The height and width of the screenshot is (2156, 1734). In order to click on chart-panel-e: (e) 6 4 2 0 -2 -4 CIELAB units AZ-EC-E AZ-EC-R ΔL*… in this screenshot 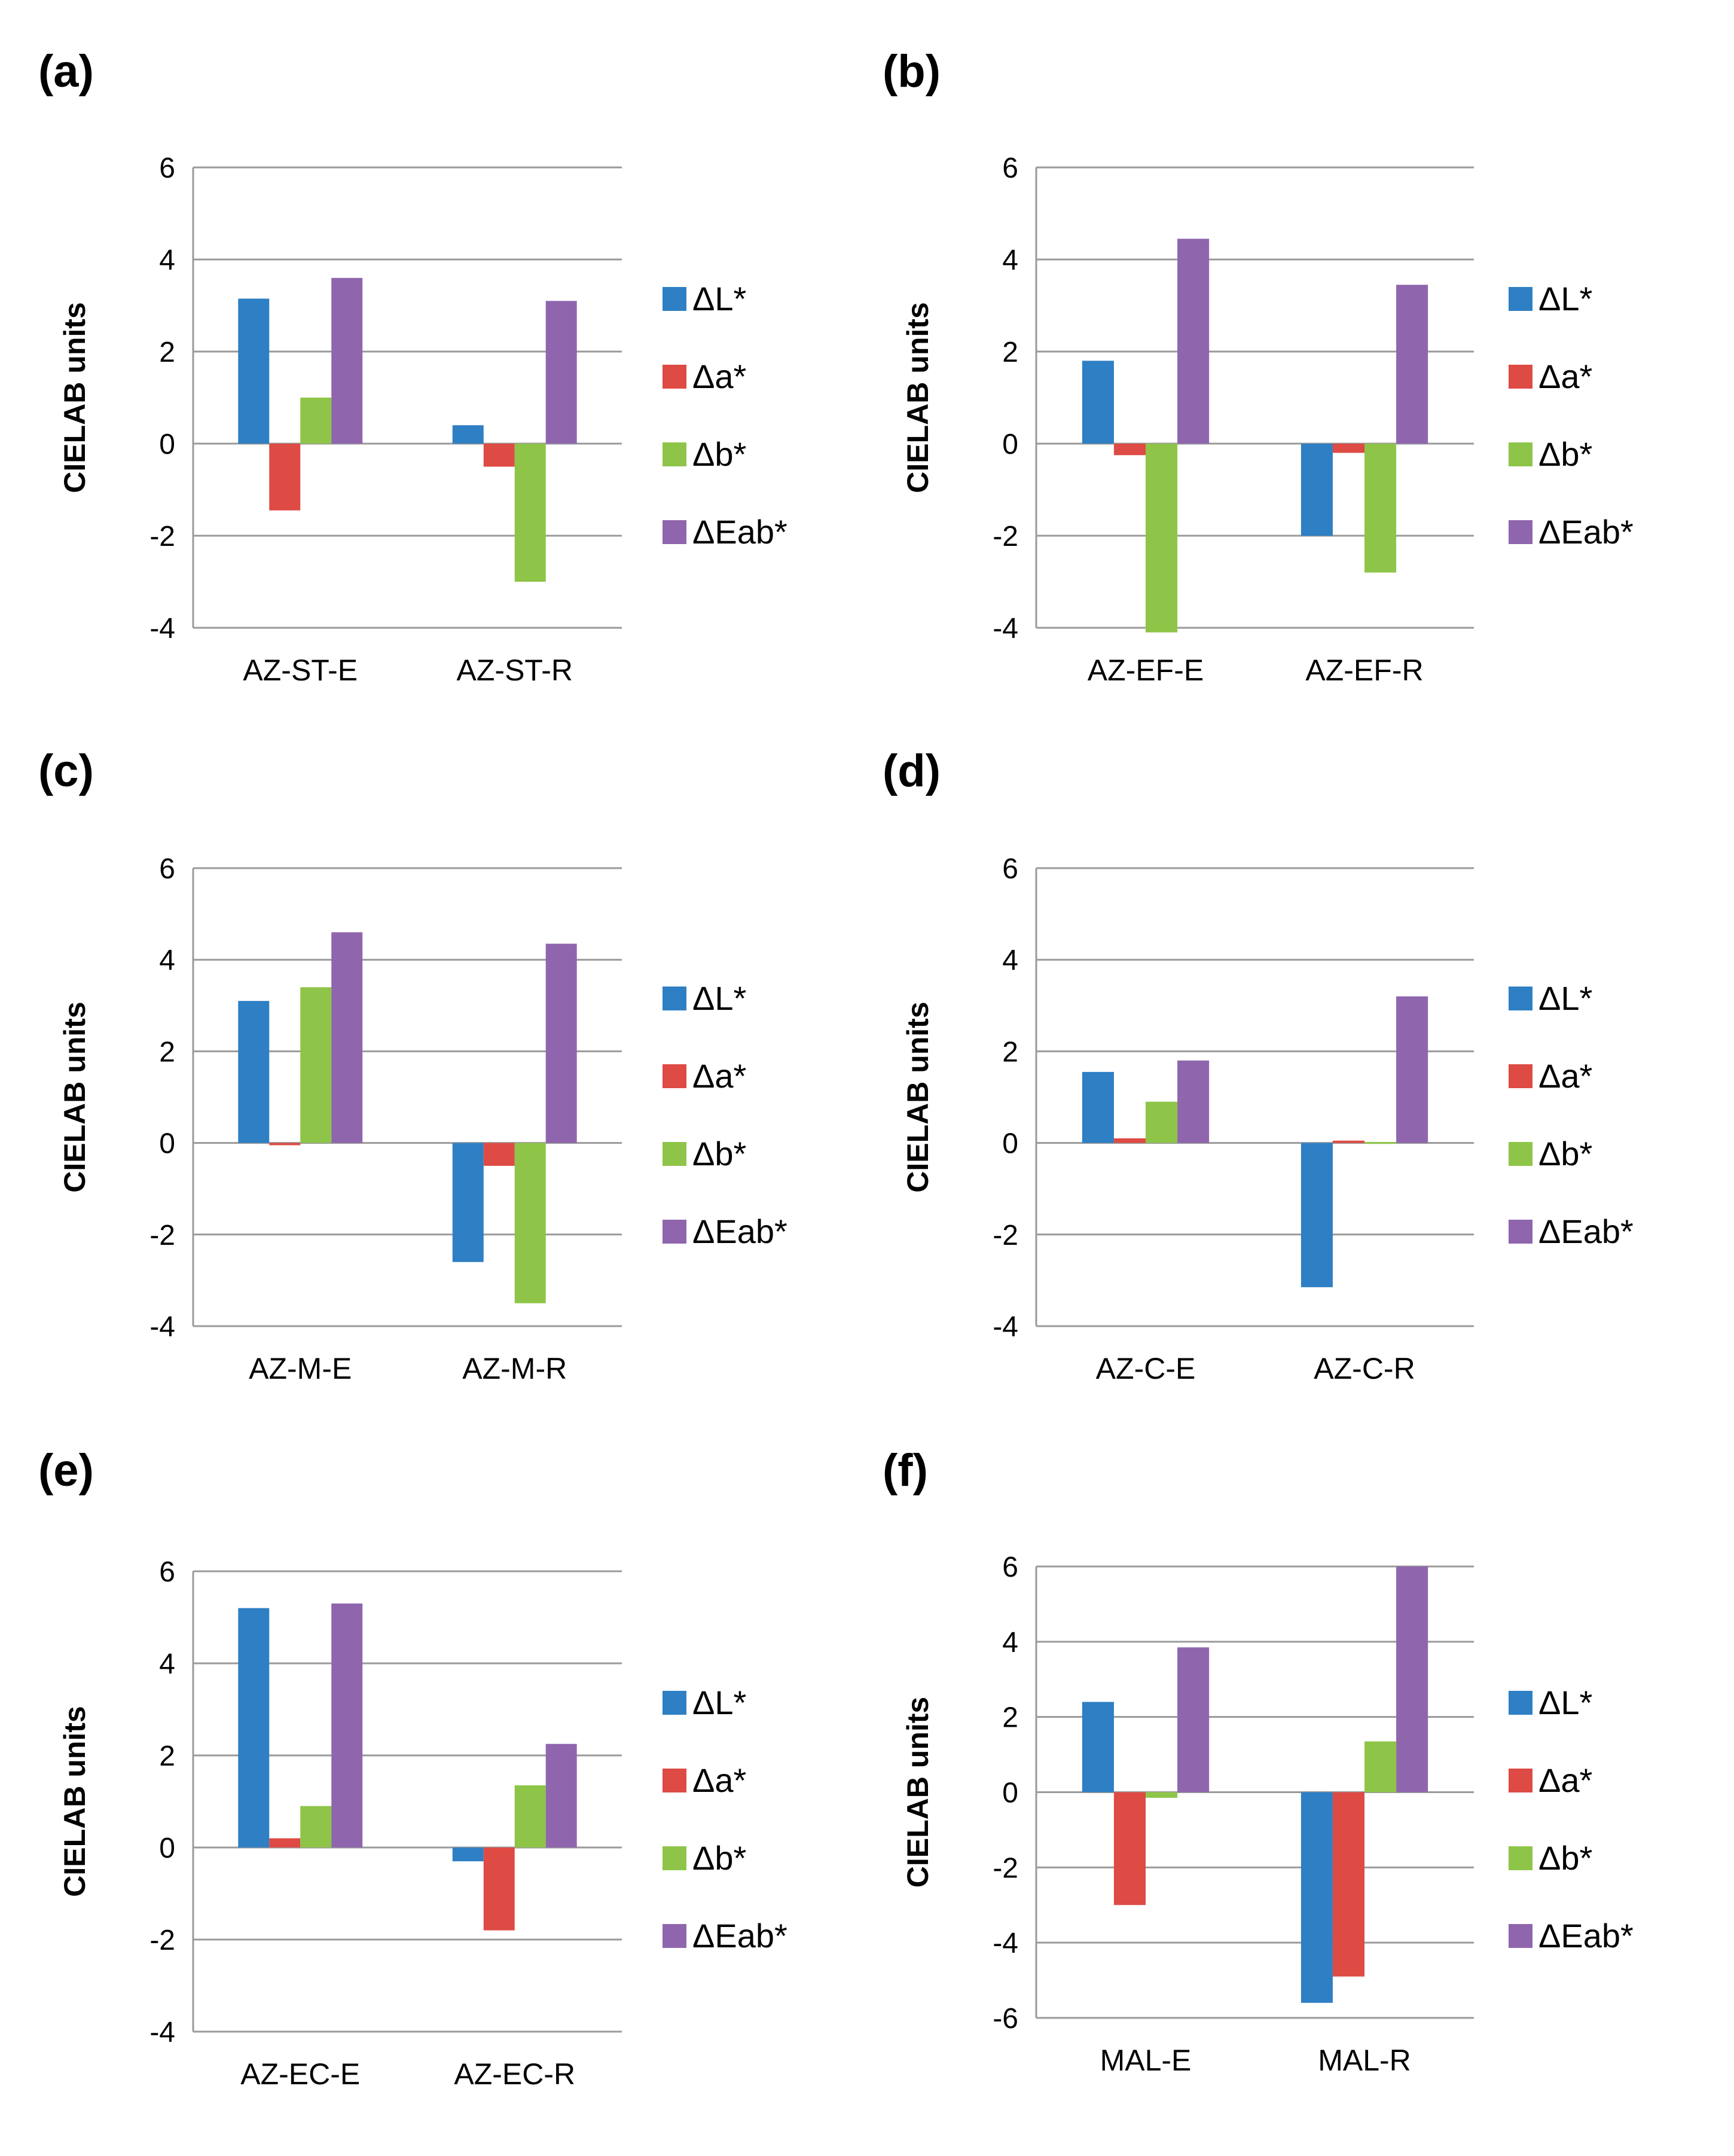, I will do `click(413, 1768)`.